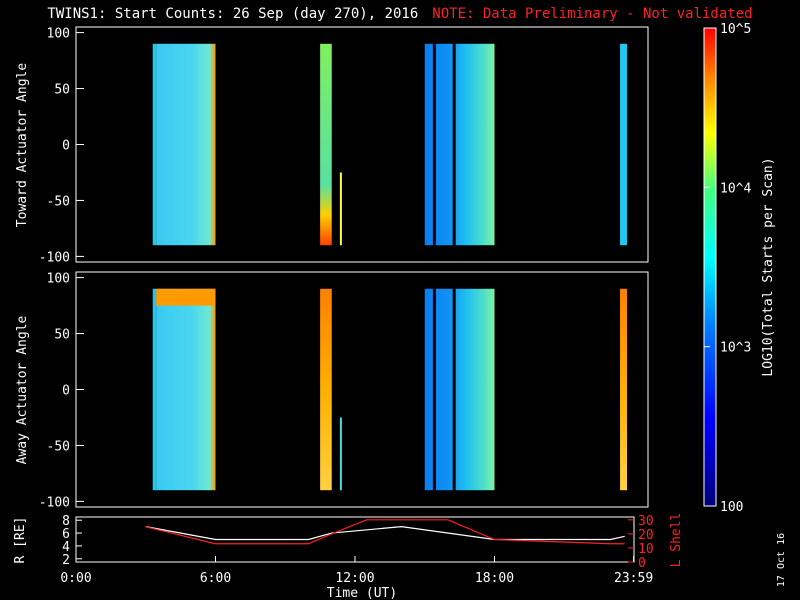 This screenshot has height=600, width=800. I want to click on cbar-tick-label-3: 100, so click(731, 507).